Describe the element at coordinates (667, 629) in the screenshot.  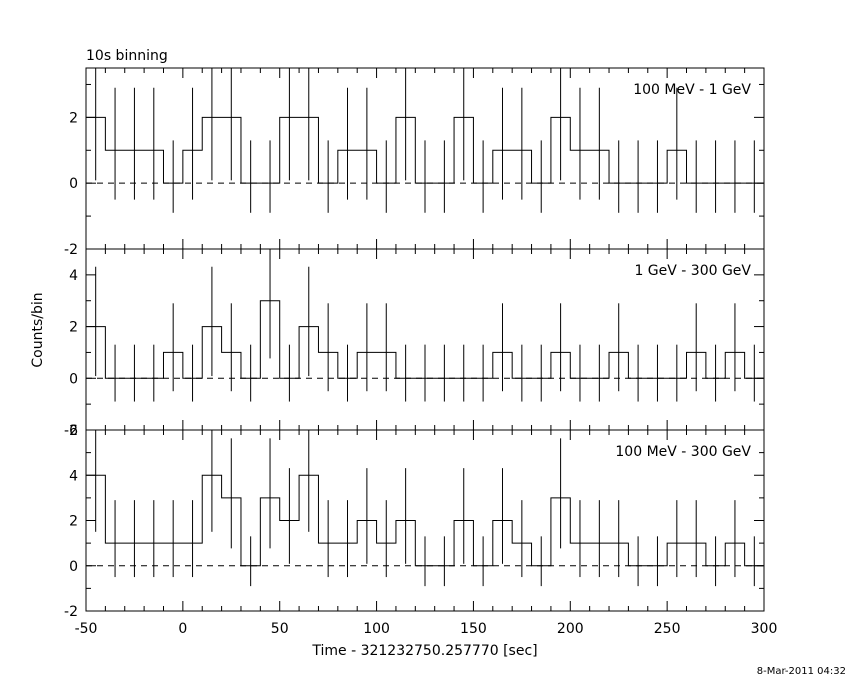
I see `x-tick-label: 250` at that location.